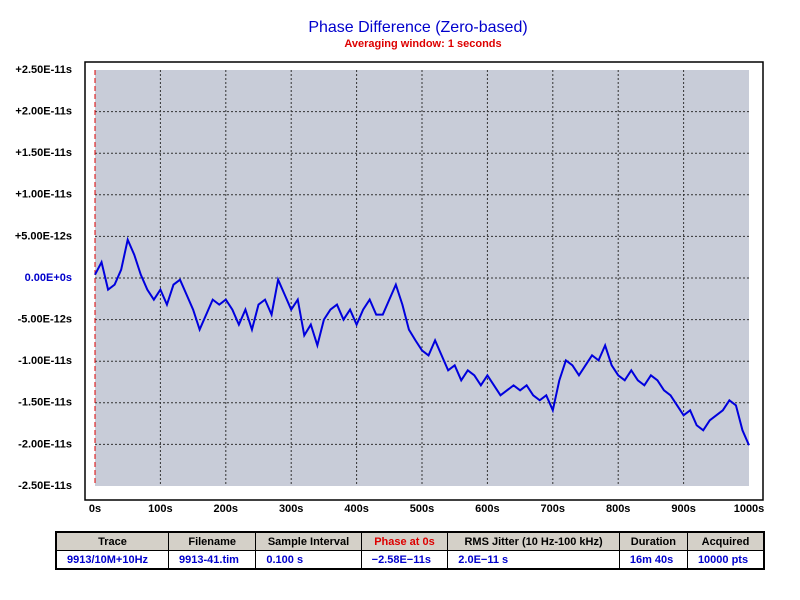  What do you see at coordinates (45, 444) in the screenshot?
I see `y-tick-label: -2.00E-11s` at bounding box center [45, 444].